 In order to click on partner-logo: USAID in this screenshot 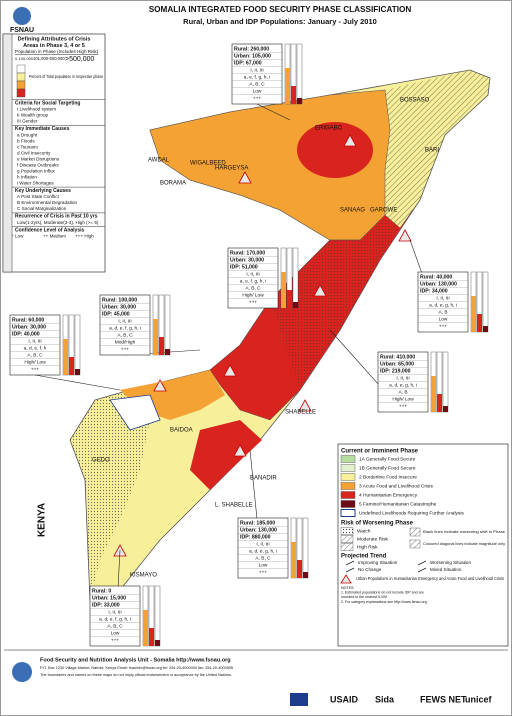, I will do `click(344, 699)`.